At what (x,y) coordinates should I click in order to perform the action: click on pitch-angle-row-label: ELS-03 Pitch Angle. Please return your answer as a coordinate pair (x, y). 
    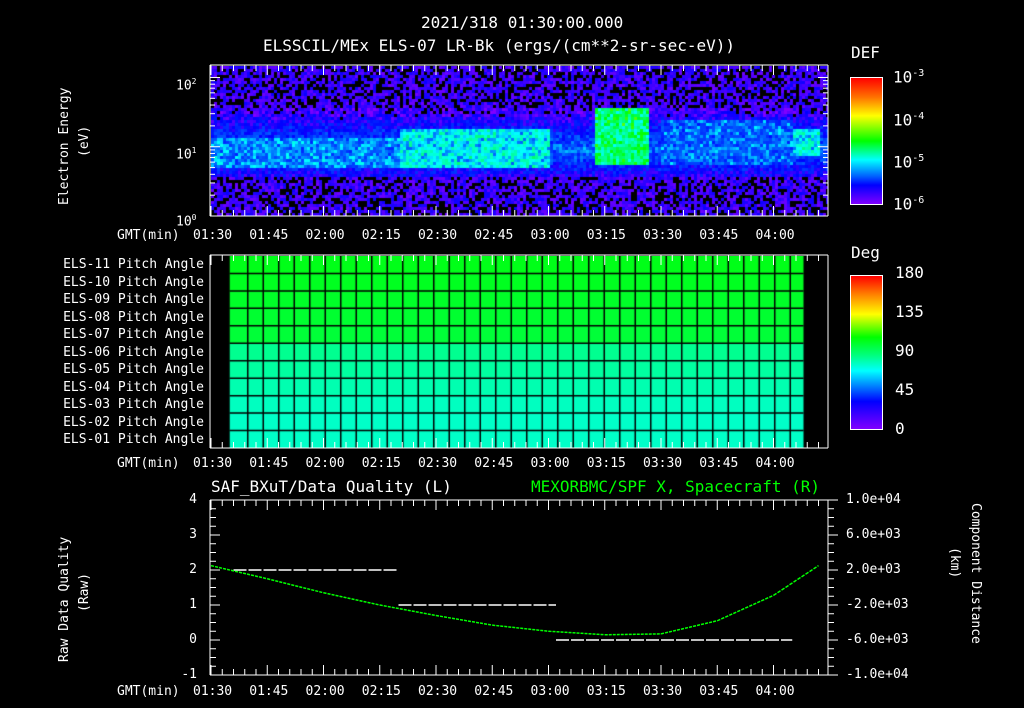
    Looking at the image, I should click on (133, 404).